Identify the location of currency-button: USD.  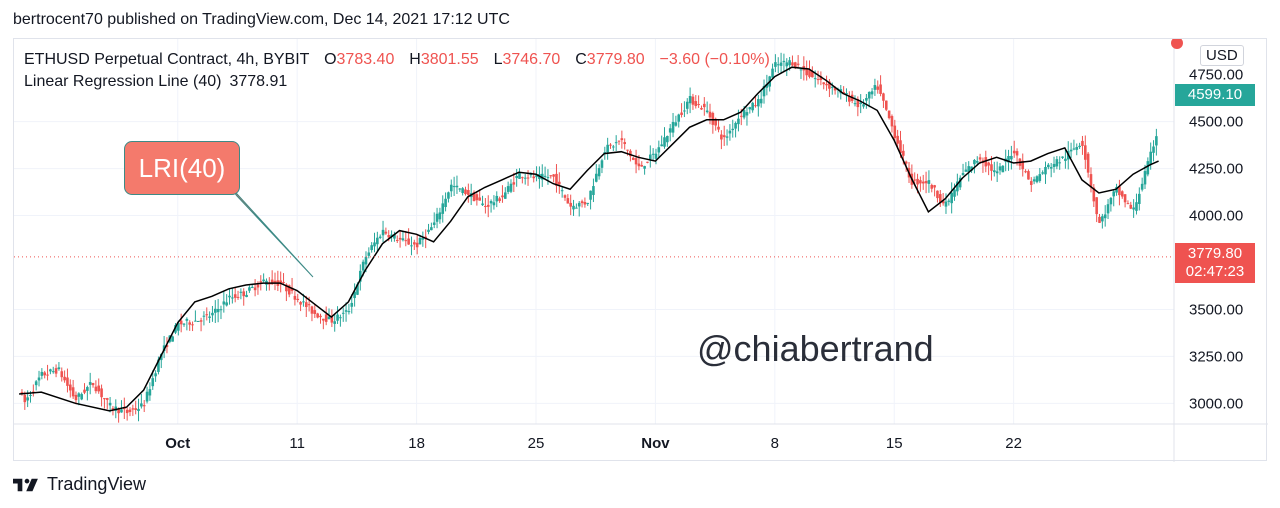
(1222, 55).